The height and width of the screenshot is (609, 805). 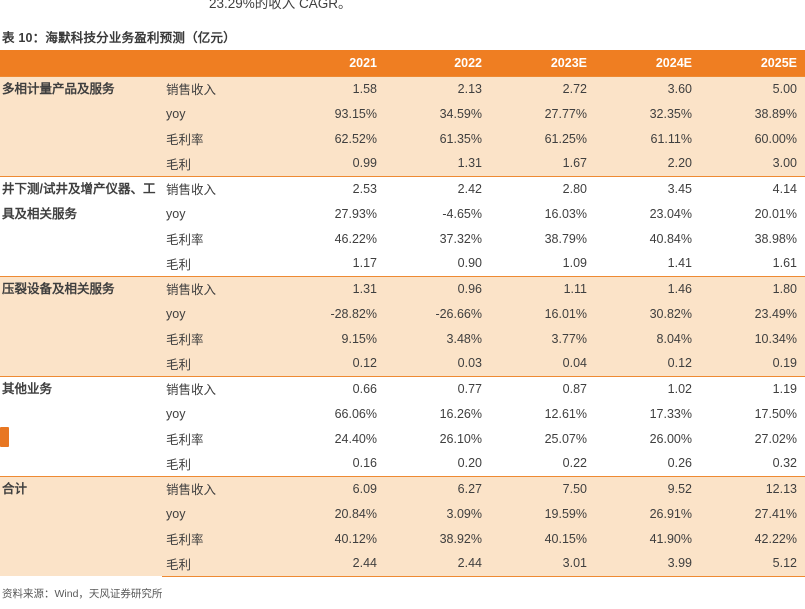 What do you see at coordinates (332, 388) in the screenshot?
I see `value-cell: 0.66` at bounding box center [332, 388].